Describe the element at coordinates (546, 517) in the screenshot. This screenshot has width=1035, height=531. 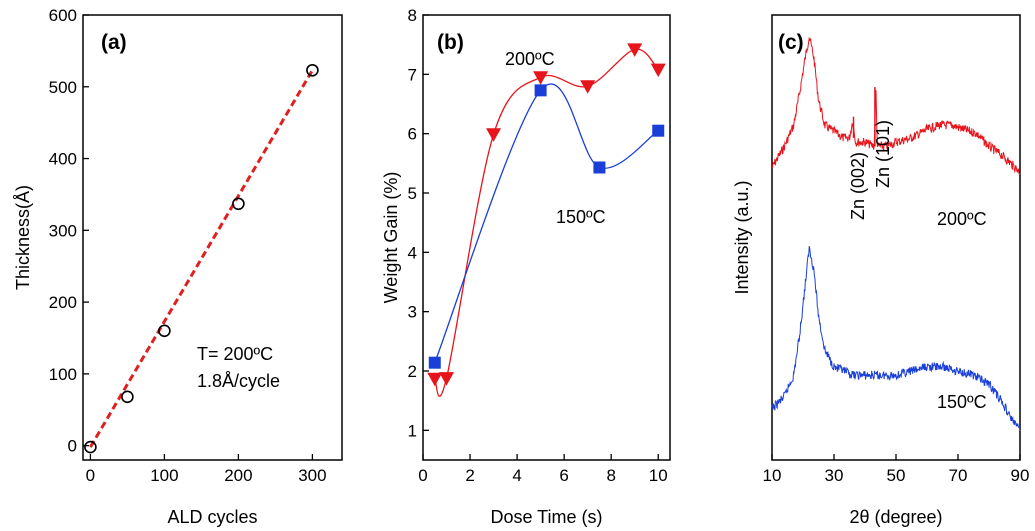
I see `panel-b-x-axis-label: Dose Time (s)` at that location.